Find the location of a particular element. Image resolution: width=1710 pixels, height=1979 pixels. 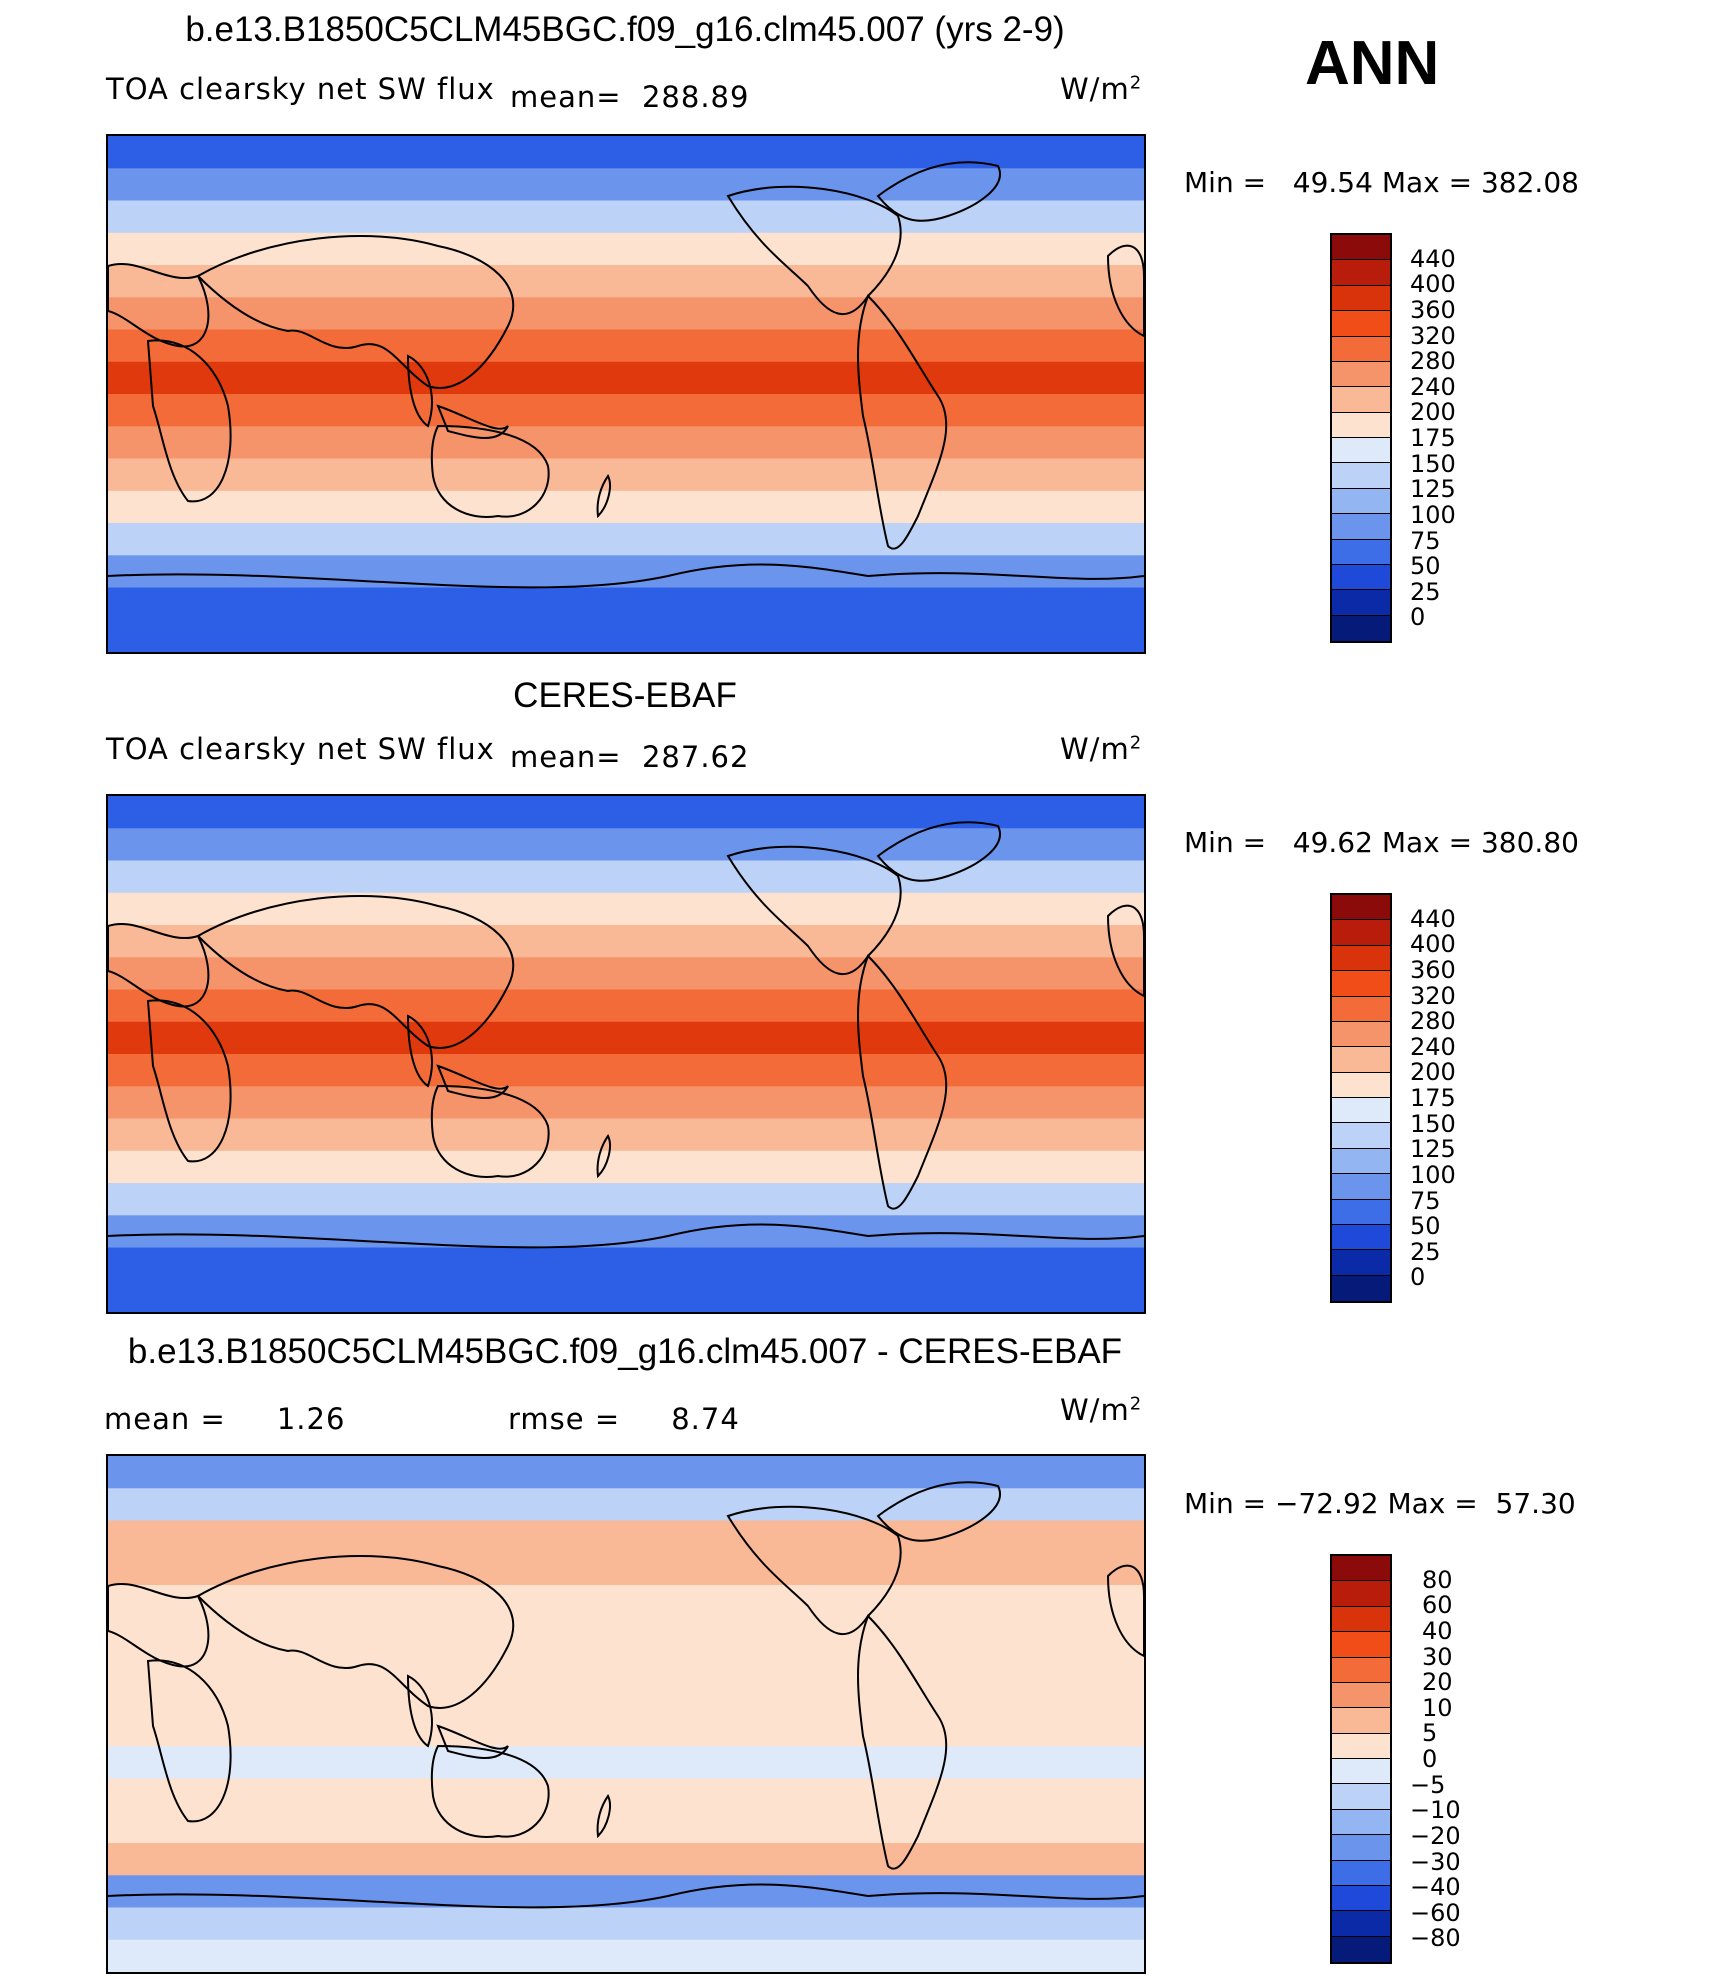

panel3-rmse-label: rmse = is located at coordinates (564, 1419).